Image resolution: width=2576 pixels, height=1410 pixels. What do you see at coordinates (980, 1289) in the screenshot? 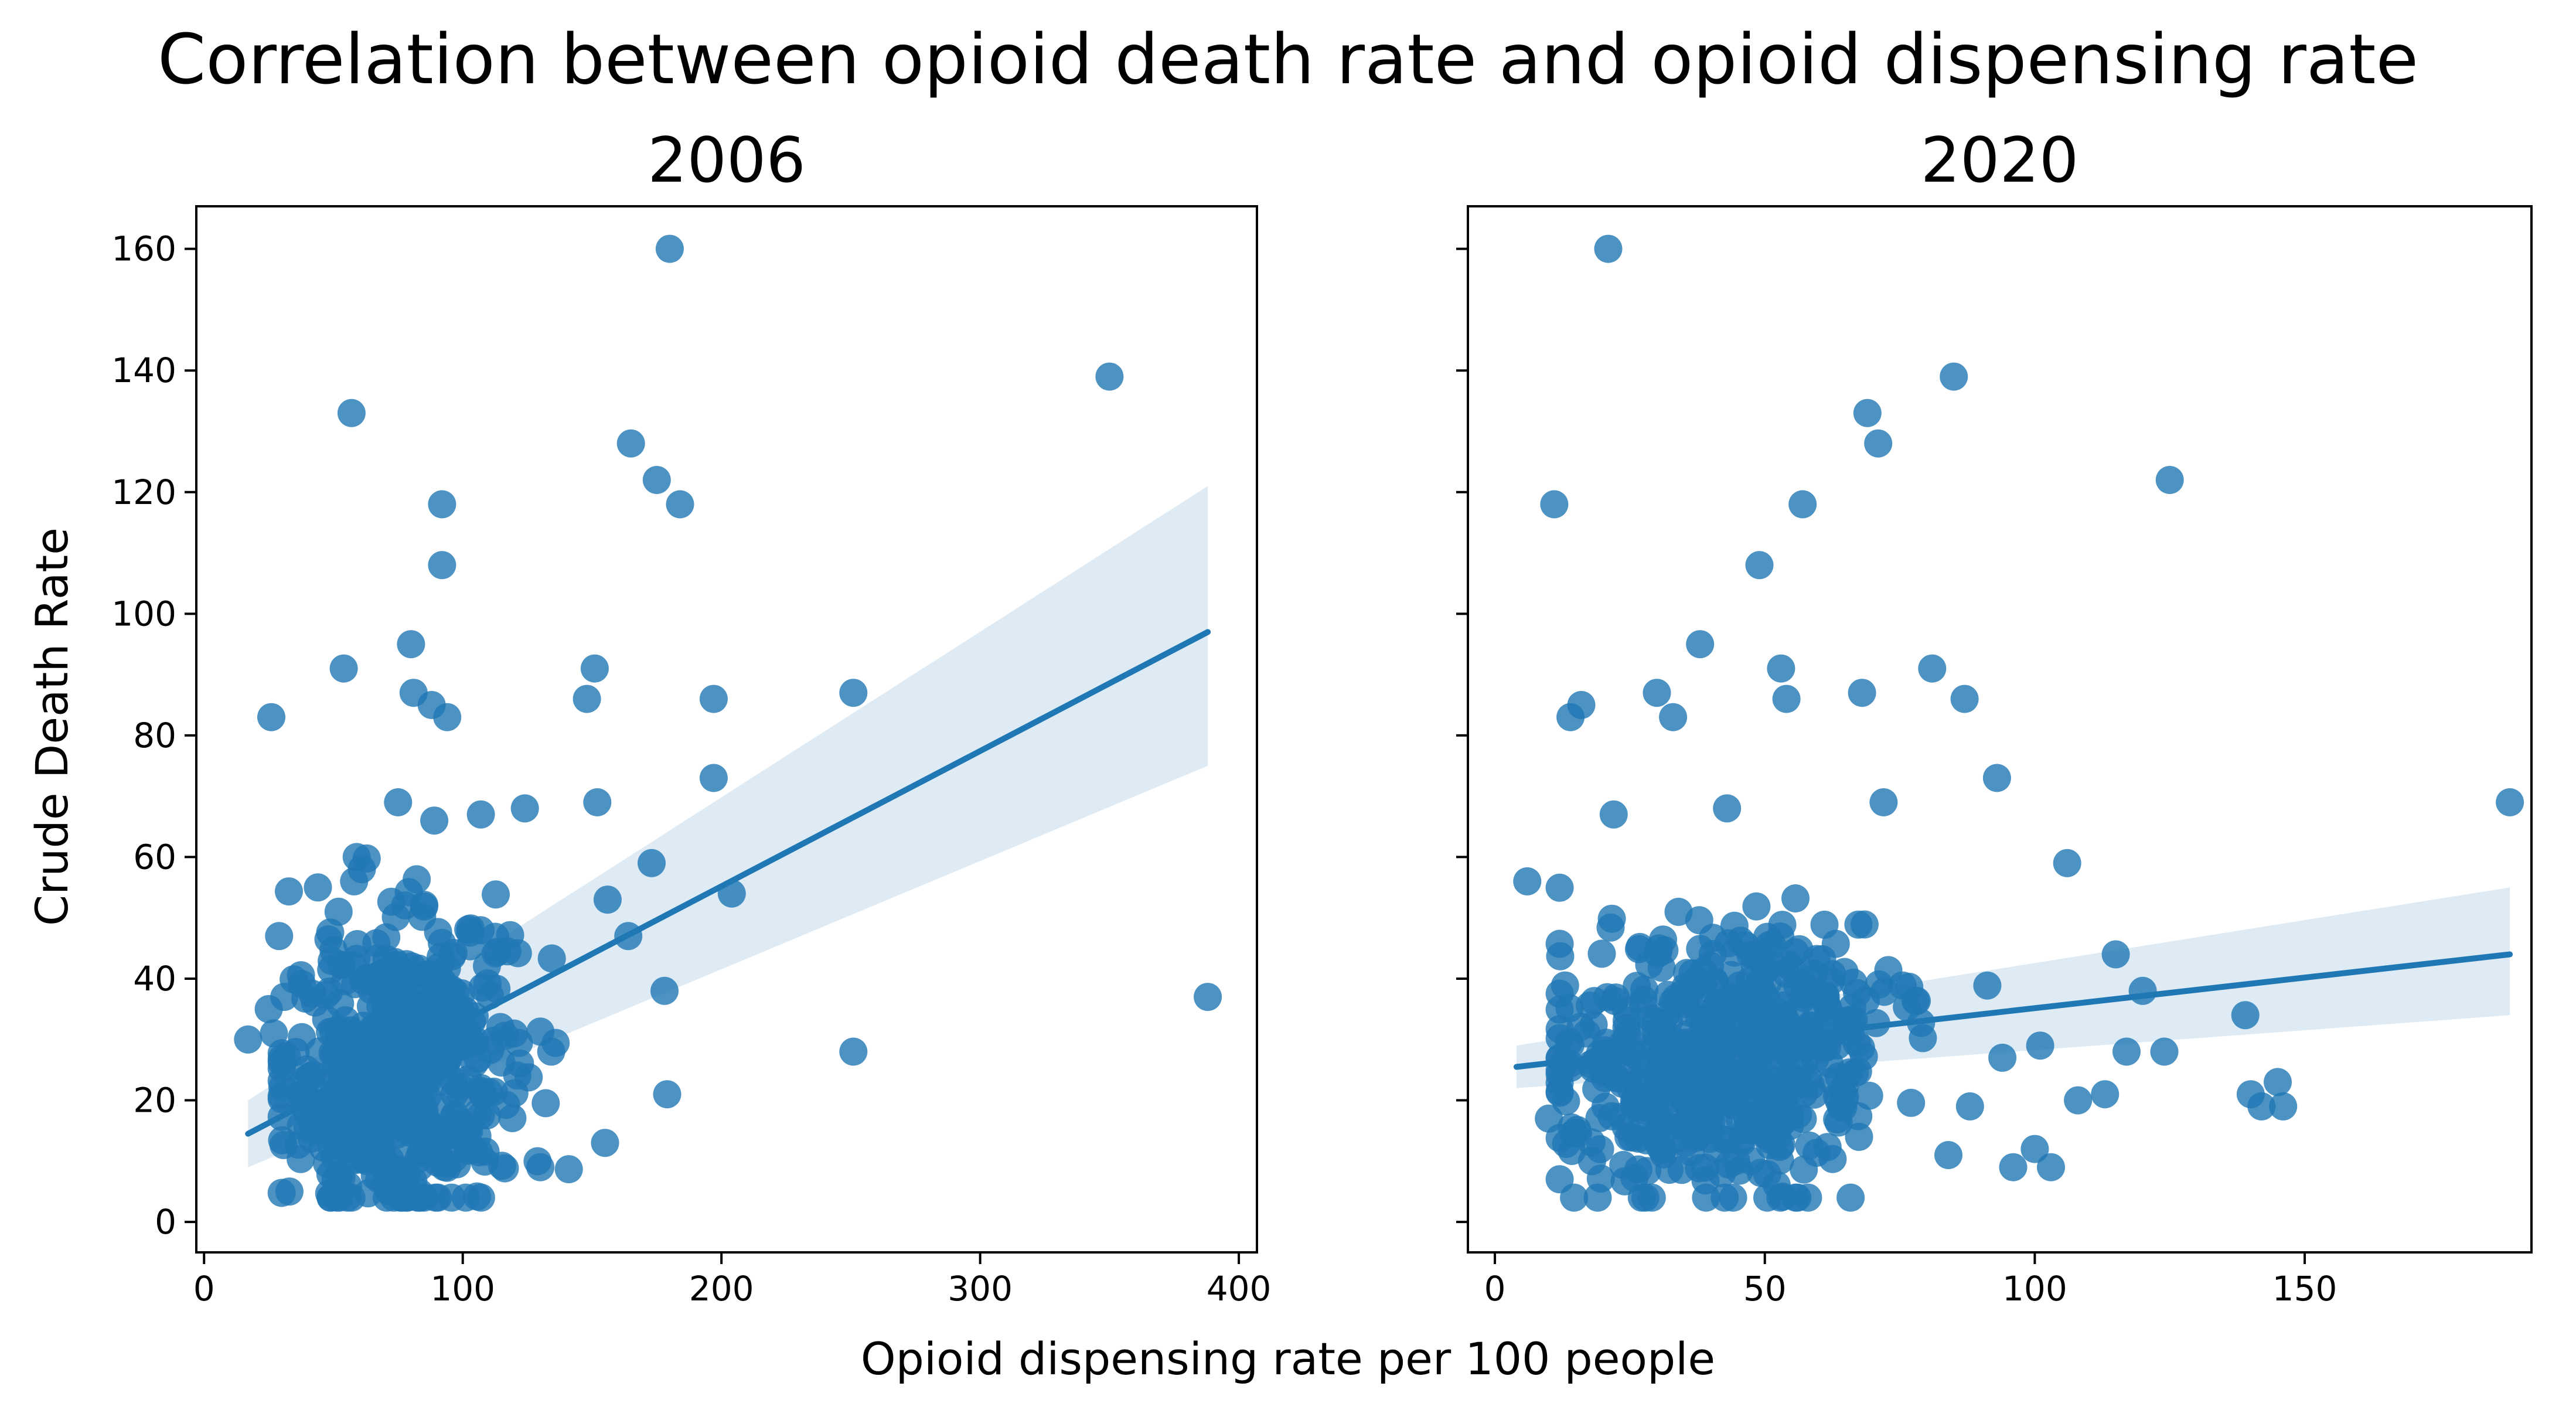
I see `x-tick-label: 300` at bounding box center [980, 1289].